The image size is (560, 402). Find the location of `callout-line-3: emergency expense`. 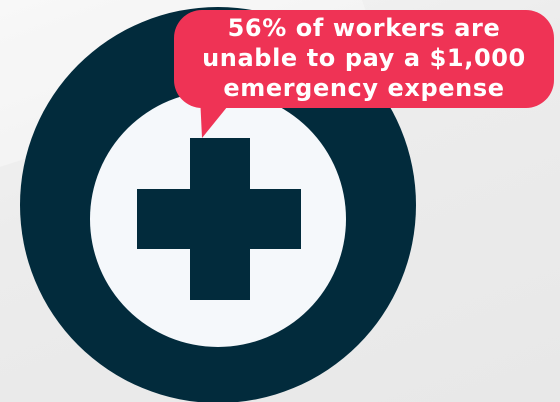

callout-line-3: emergency expense is located at coordinates (364, 88).